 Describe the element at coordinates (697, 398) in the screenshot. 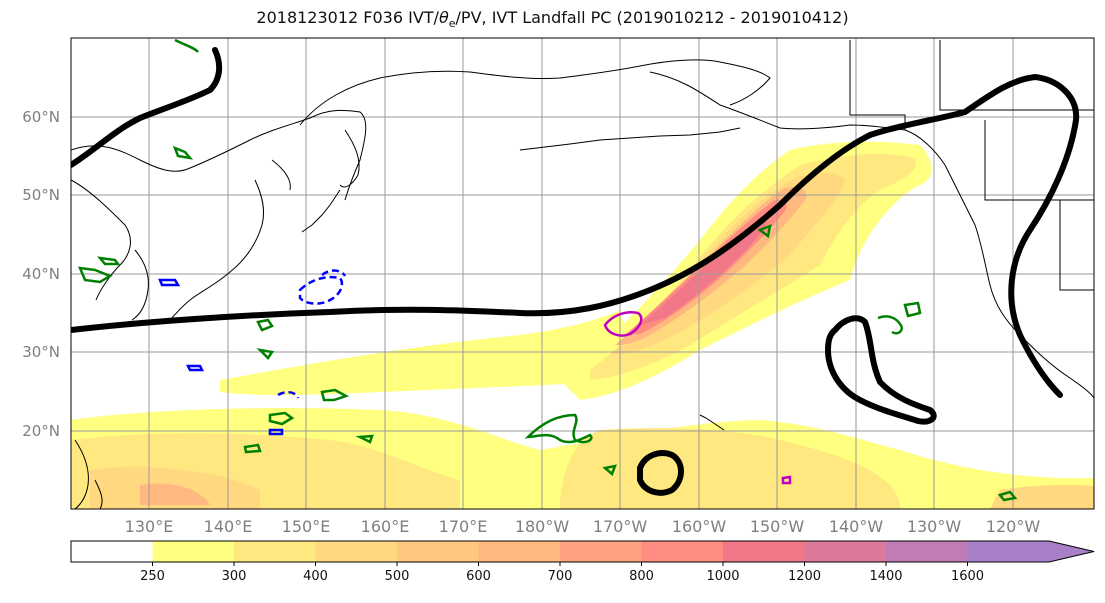

I see `mag-contours` at that location.